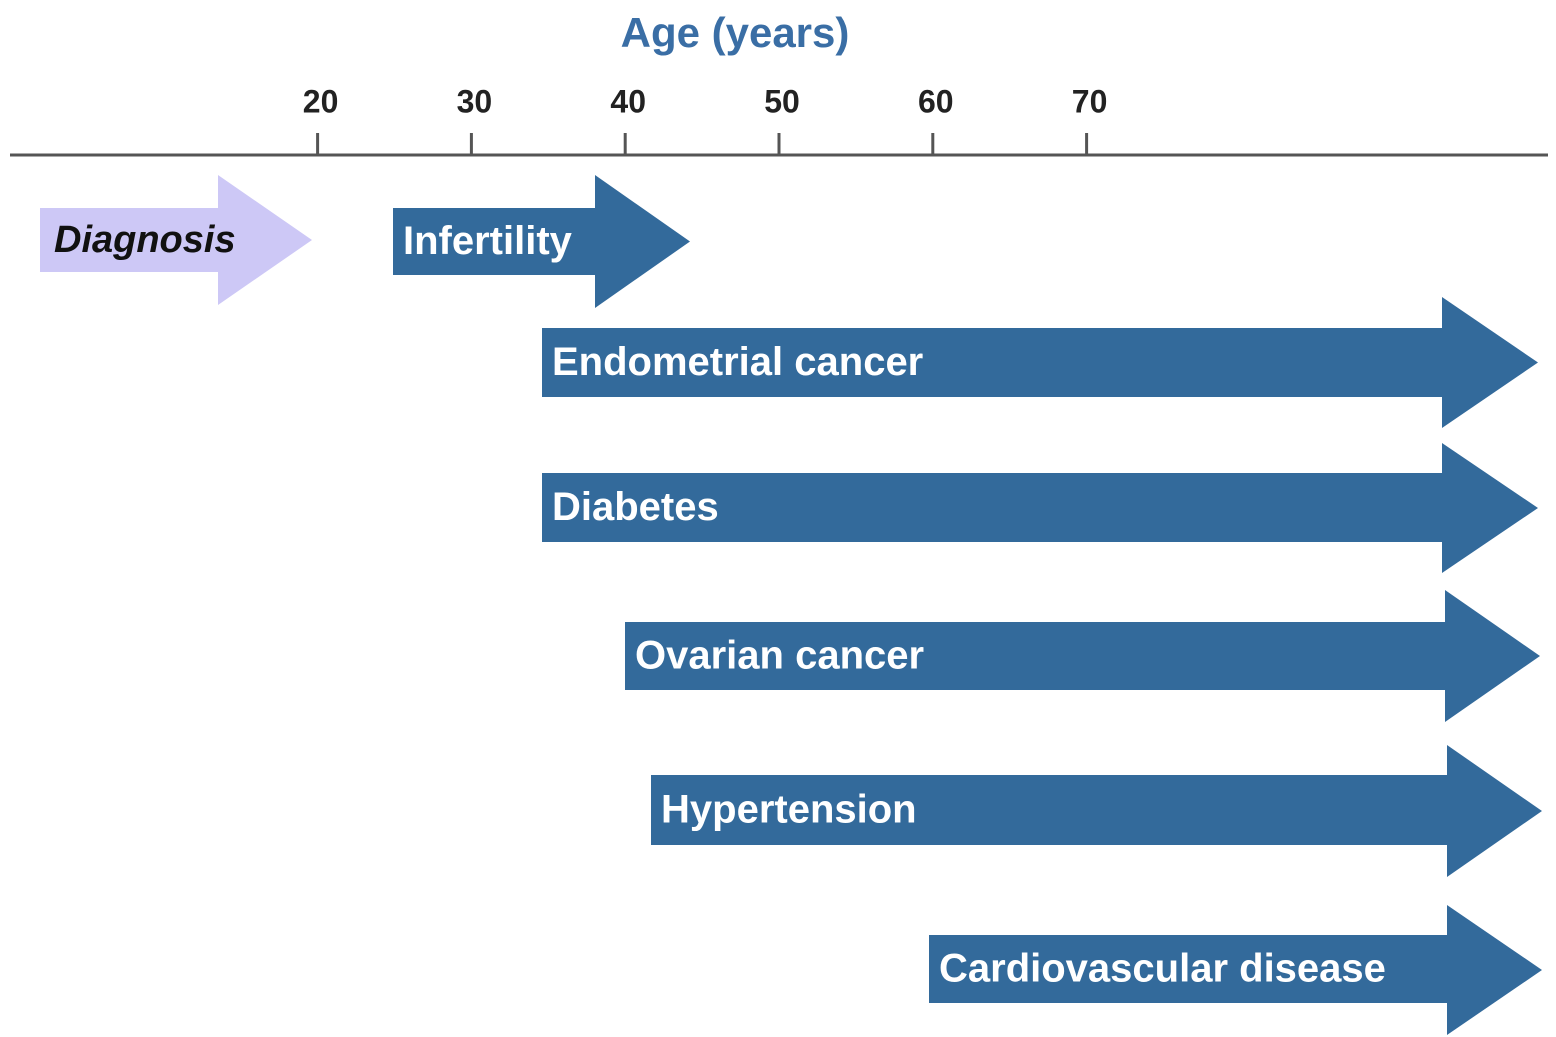 Image resolution: width=1556 pixels, height=1037 pixels. Describe the element at coordinates (145, 240) in the screenshot. I see `arrow-label: Diagnosis` at that location.